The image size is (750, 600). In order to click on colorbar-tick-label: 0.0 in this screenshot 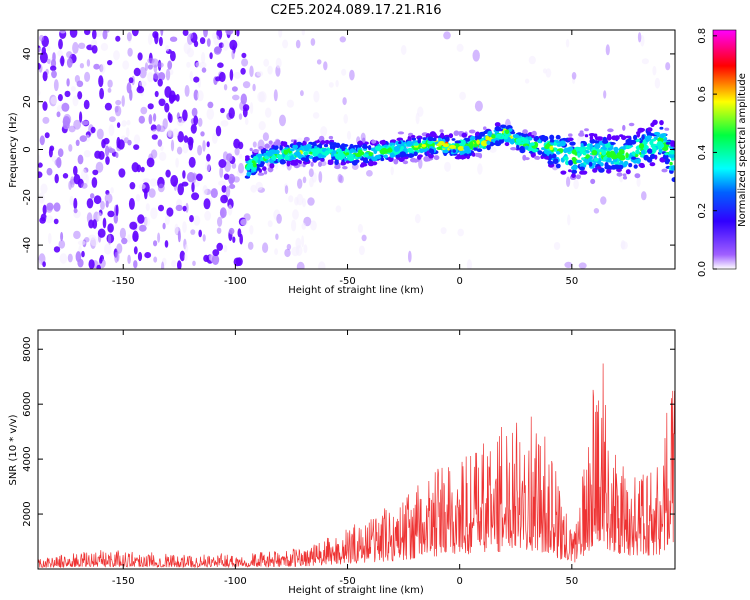, I will do `click(702, 269)`.